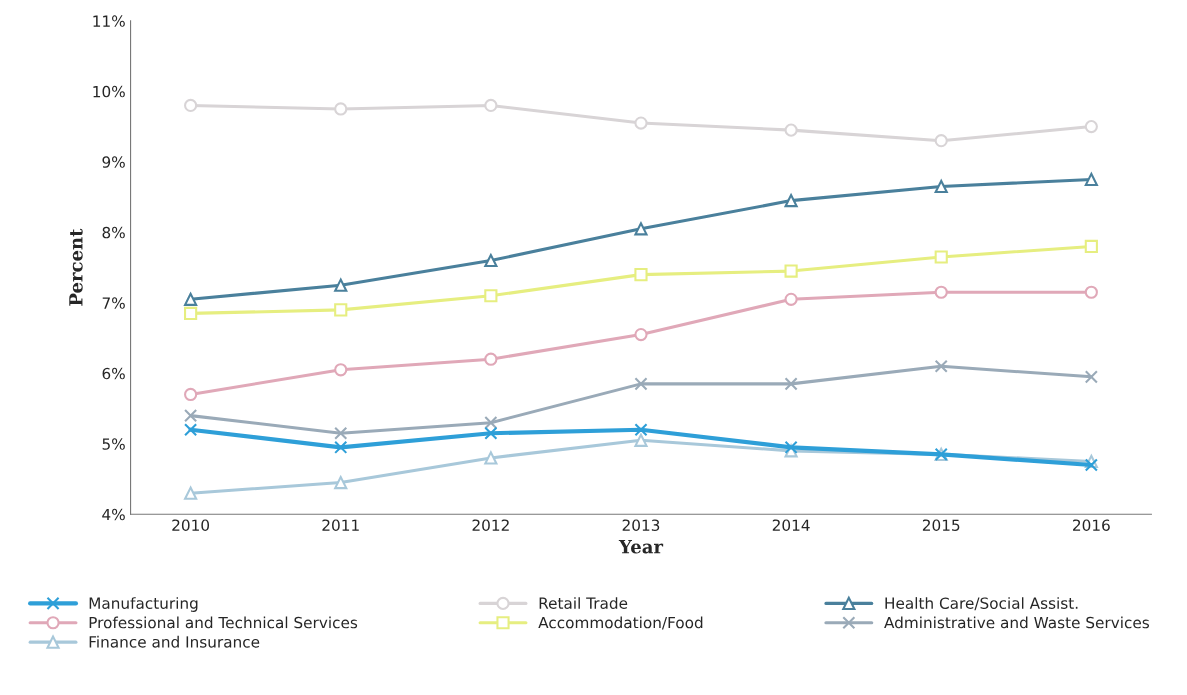  I want to click on x-tick-label: 2016, so click(1091, 525).